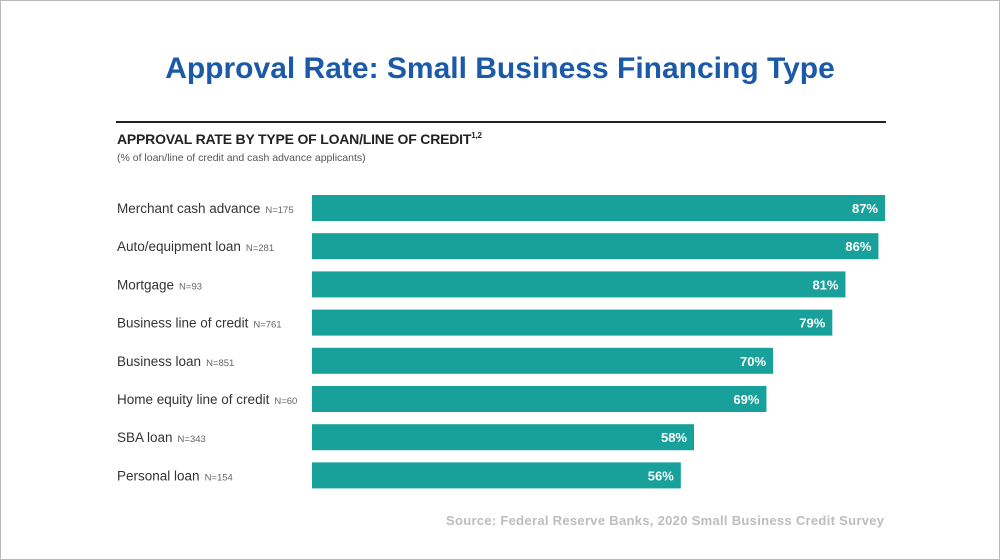  I want to click on category-name: Auto/equipment loan, so click(179, 246).